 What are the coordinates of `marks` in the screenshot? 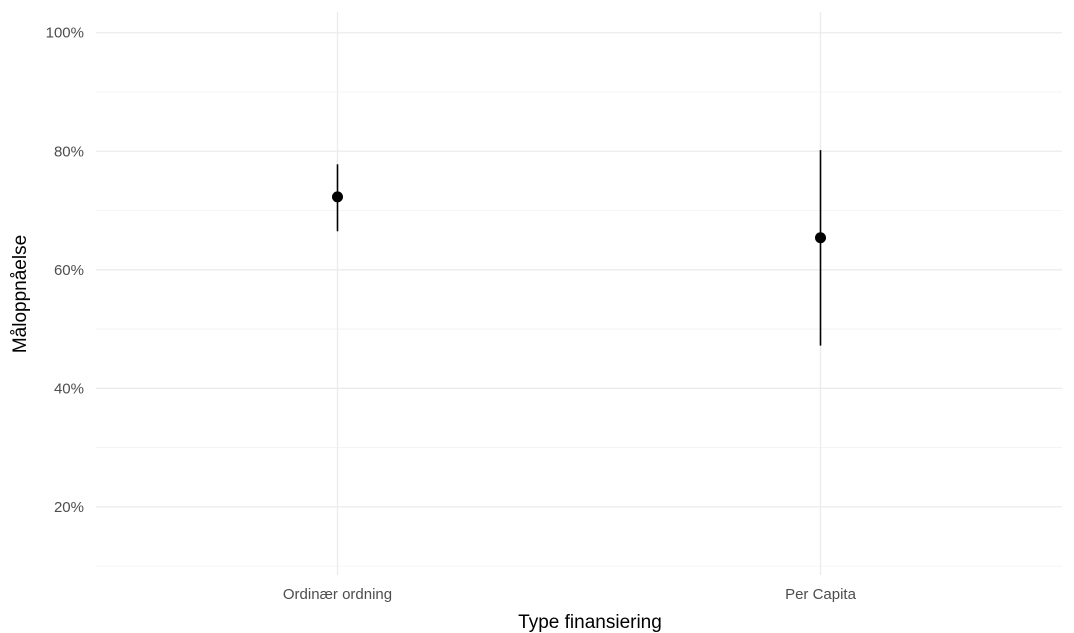 It's located at (579, 248).